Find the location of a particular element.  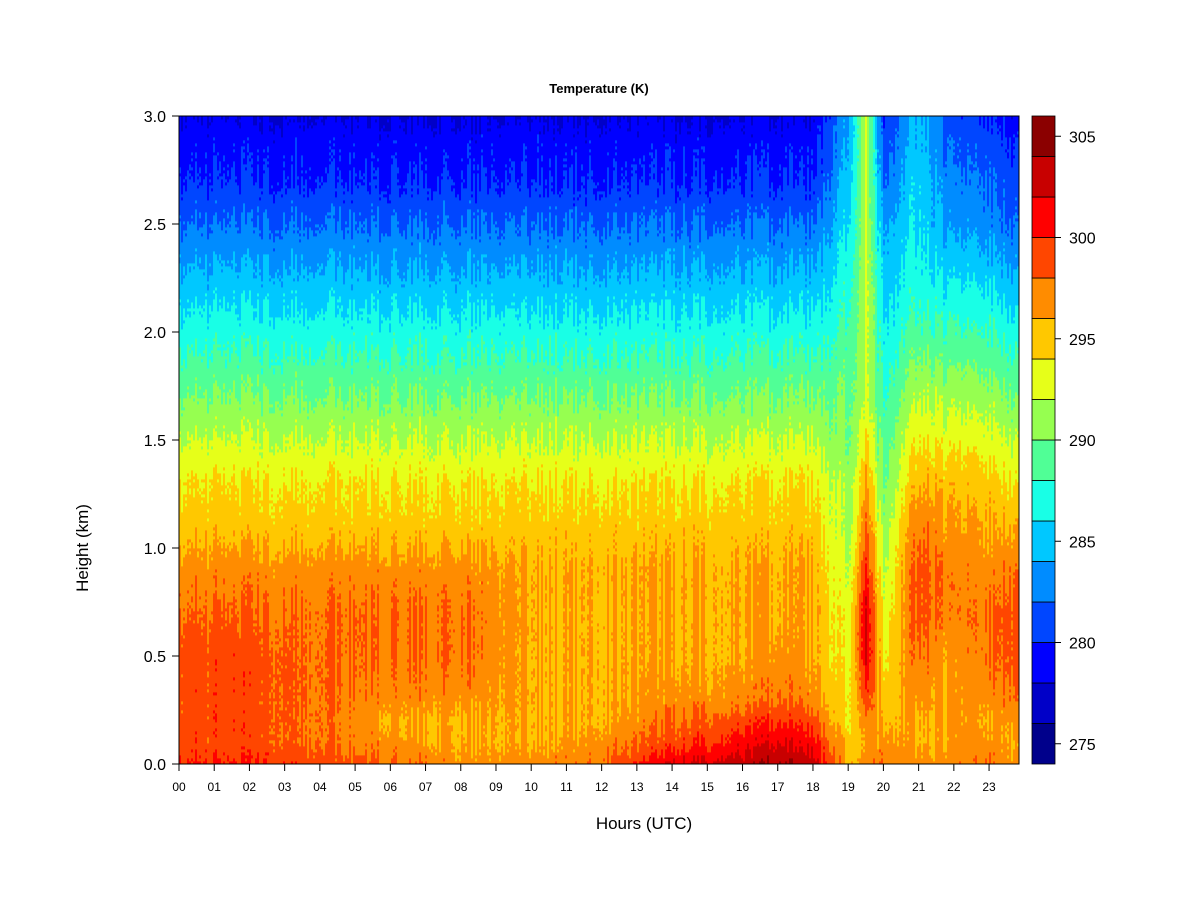

x-tick-label: 11 is located at coordinates (566, 787).